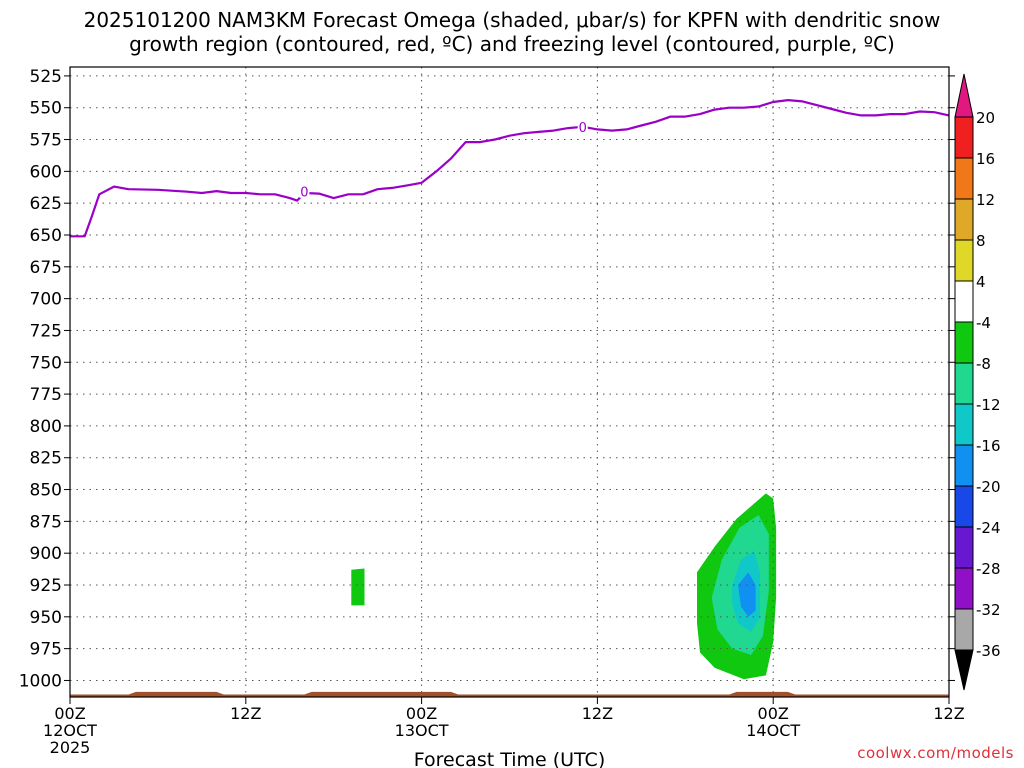 Image resolution: width=1024 pixels, height=768 pixels. I want to click on y-tick-label: 775, so click(46, 395).